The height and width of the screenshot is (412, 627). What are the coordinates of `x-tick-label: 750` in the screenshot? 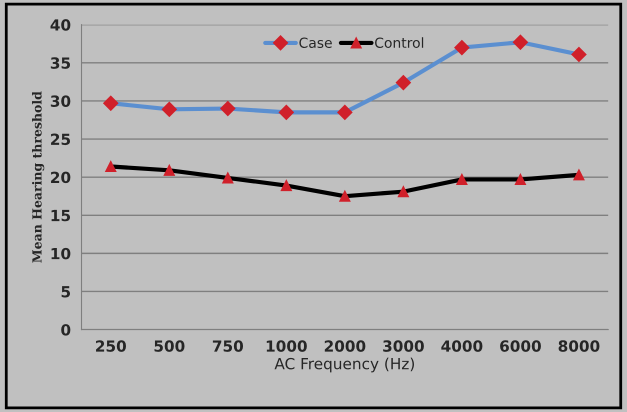 It's located at (228, 346).